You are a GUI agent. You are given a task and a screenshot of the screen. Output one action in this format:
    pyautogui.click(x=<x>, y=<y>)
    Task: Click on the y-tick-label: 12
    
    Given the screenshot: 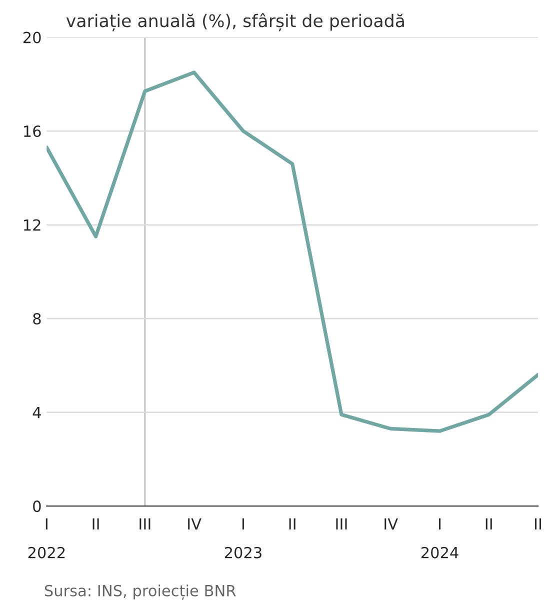 What is the action you would take?
    pyautogui.click(x=32, y=225)
    